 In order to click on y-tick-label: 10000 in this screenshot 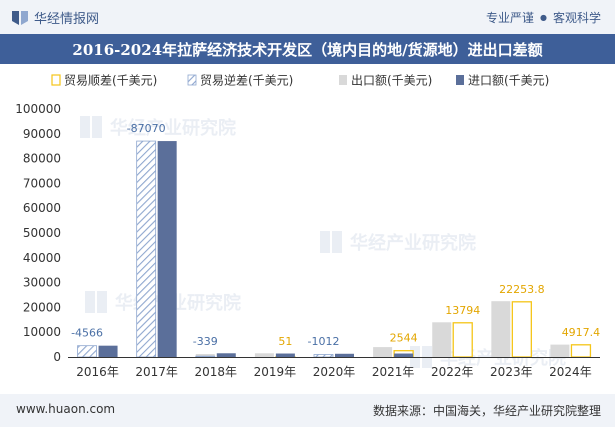, I will do `click(42, 332)`.